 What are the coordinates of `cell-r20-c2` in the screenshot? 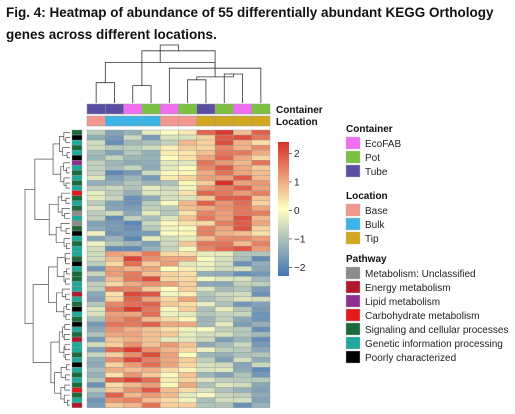 It's located at (133, 233).